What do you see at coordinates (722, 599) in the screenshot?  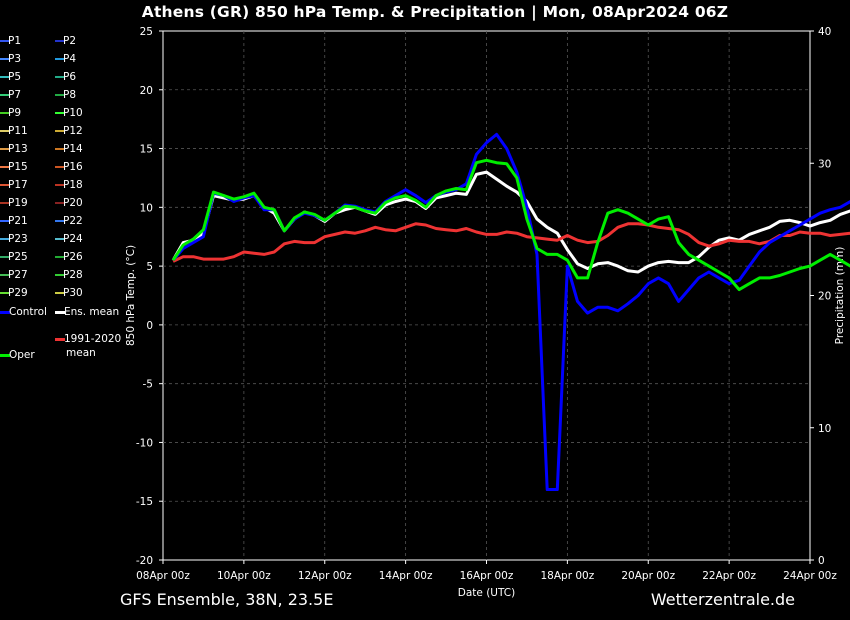 I see `site-credit: Wetterzentrale.de` at bounding box center [722, 599].